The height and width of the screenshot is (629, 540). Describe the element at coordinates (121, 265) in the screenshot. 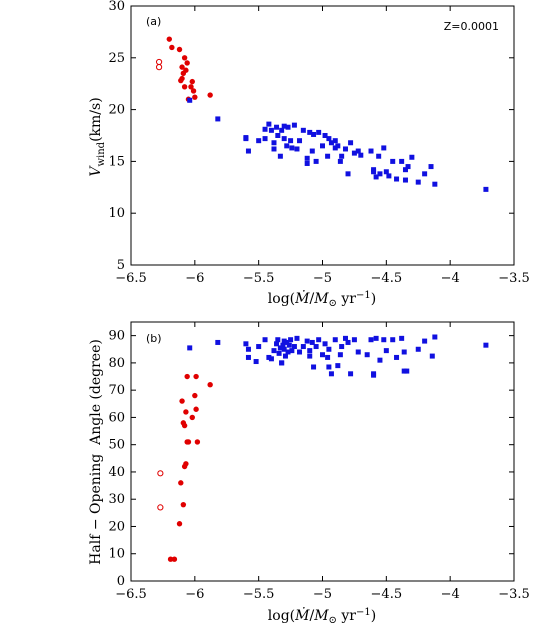

I see `y-tick-label: 5` at that location.